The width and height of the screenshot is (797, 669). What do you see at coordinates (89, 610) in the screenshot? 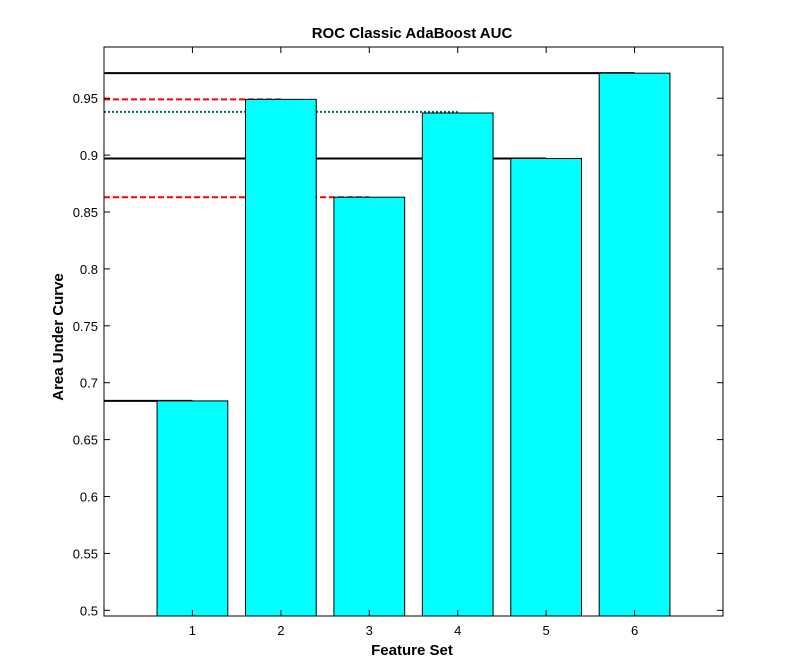
I see `y-tick-label: 0.5` at bounding box center [89, 610].